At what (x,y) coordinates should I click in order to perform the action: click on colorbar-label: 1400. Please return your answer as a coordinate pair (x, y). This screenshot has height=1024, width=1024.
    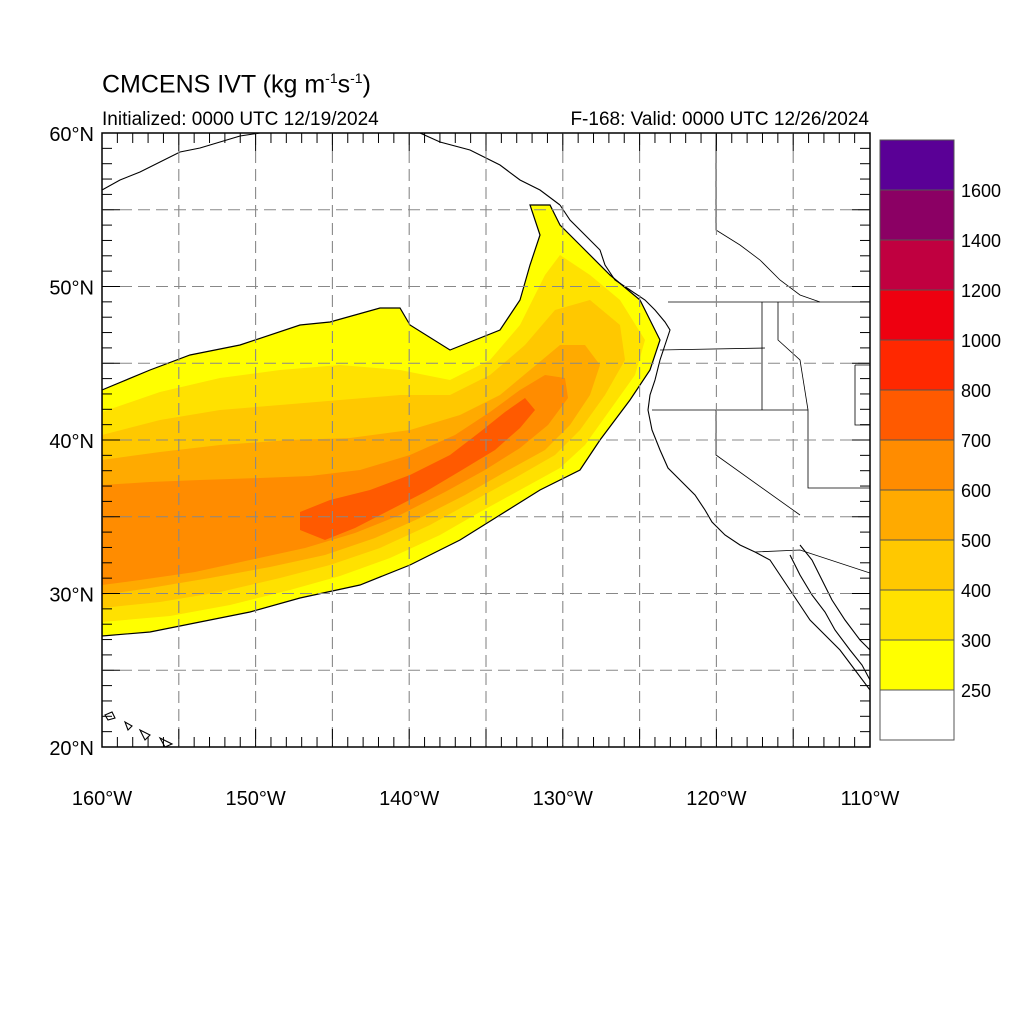
    Looking at the image, I should click on (981, 241).